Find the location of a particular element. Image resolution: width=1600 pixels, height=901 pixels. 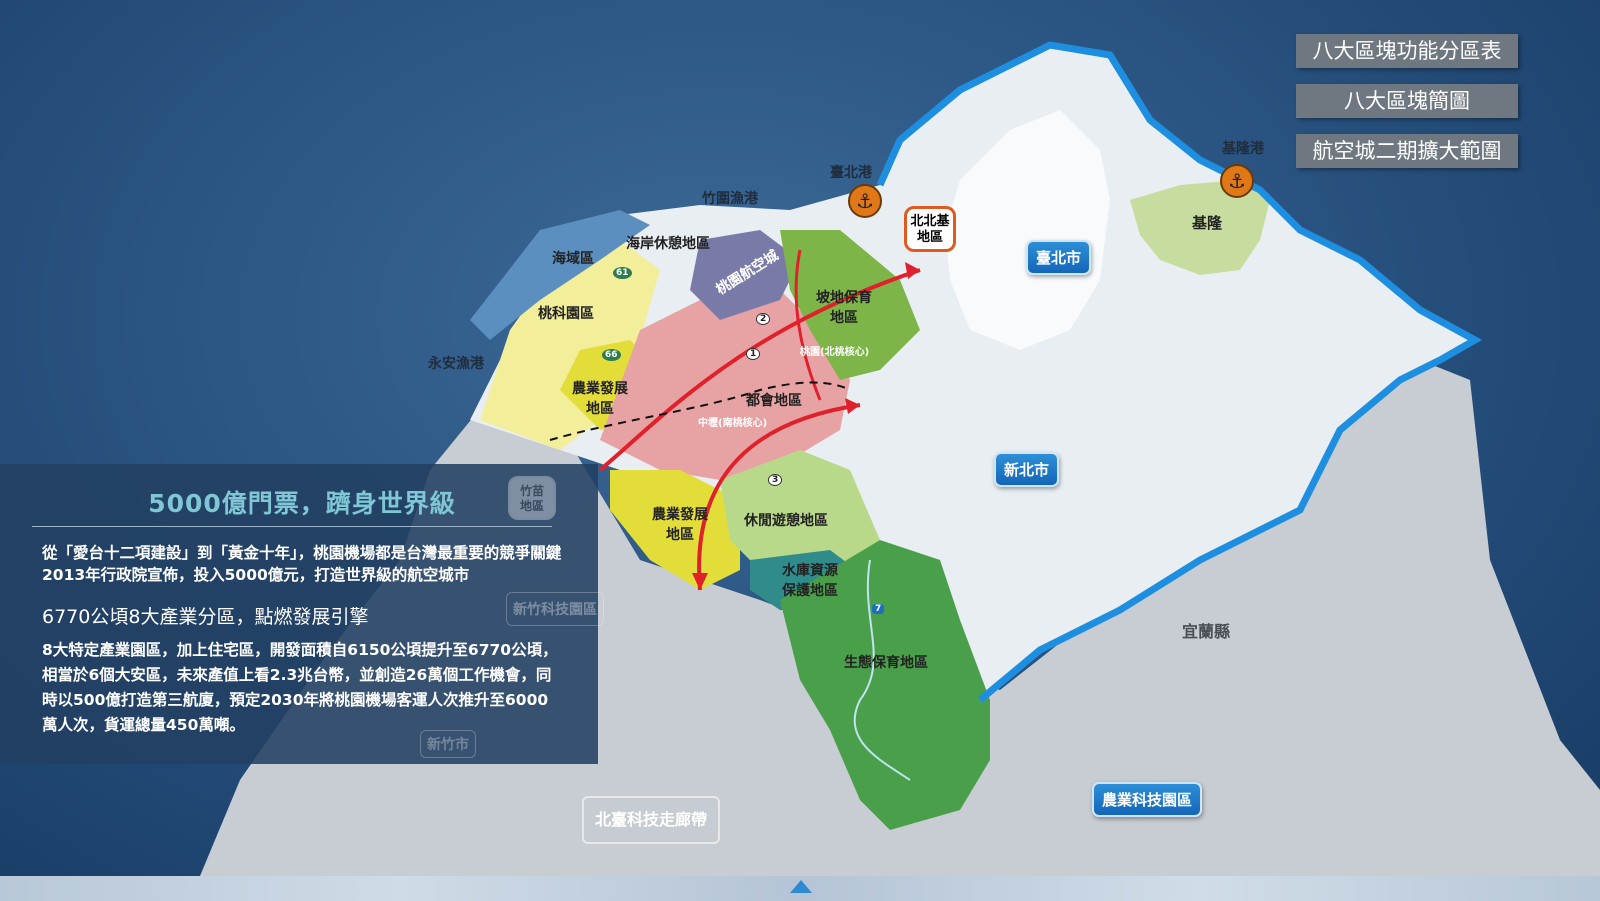

city-label-yilan: 宜蘭縣 is located at coordinates (1206, 631).